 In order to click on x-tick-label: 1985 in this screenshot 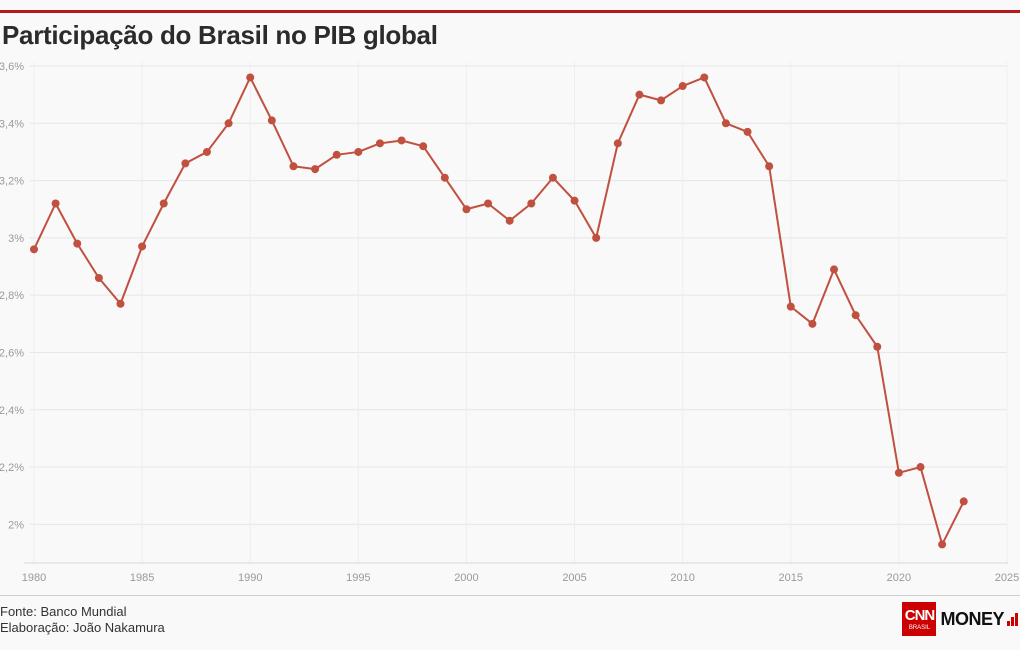, I will do `click(142, 578)`.